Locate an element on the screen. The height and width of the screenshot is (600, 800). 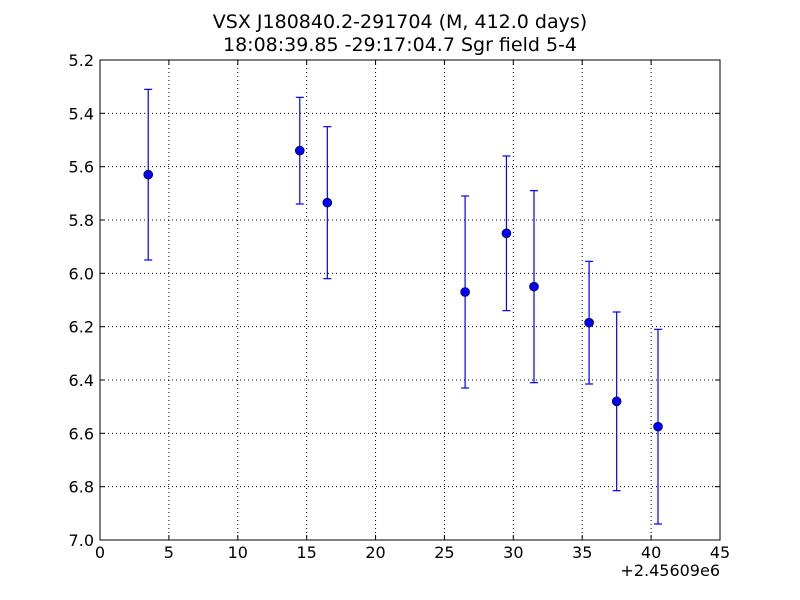
x-tick-label: 35 is located at coordinates (582, 552).